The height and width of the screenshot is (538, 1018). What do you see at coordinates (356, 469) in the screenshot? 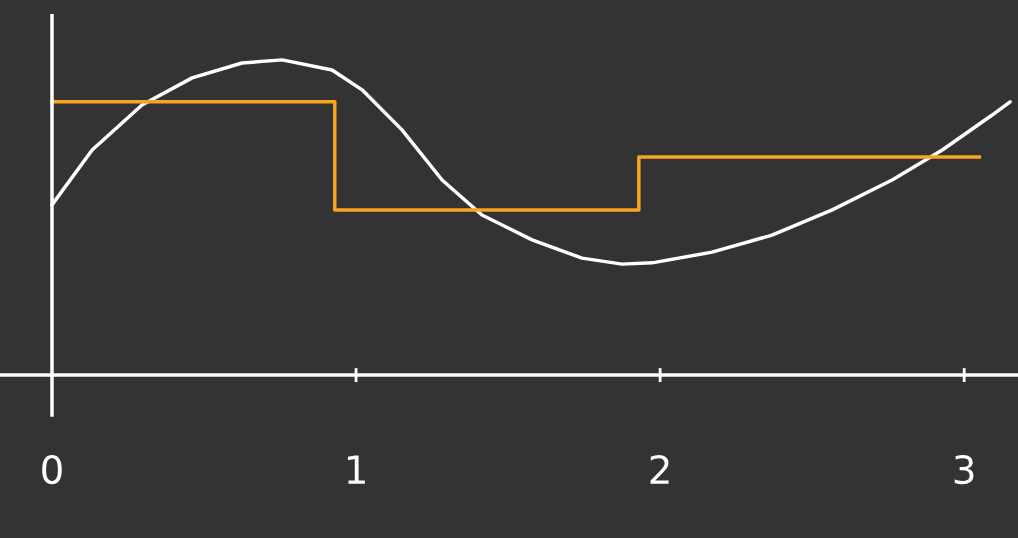
I see `x-tick-label: 1` at bounding box center [356, 469].